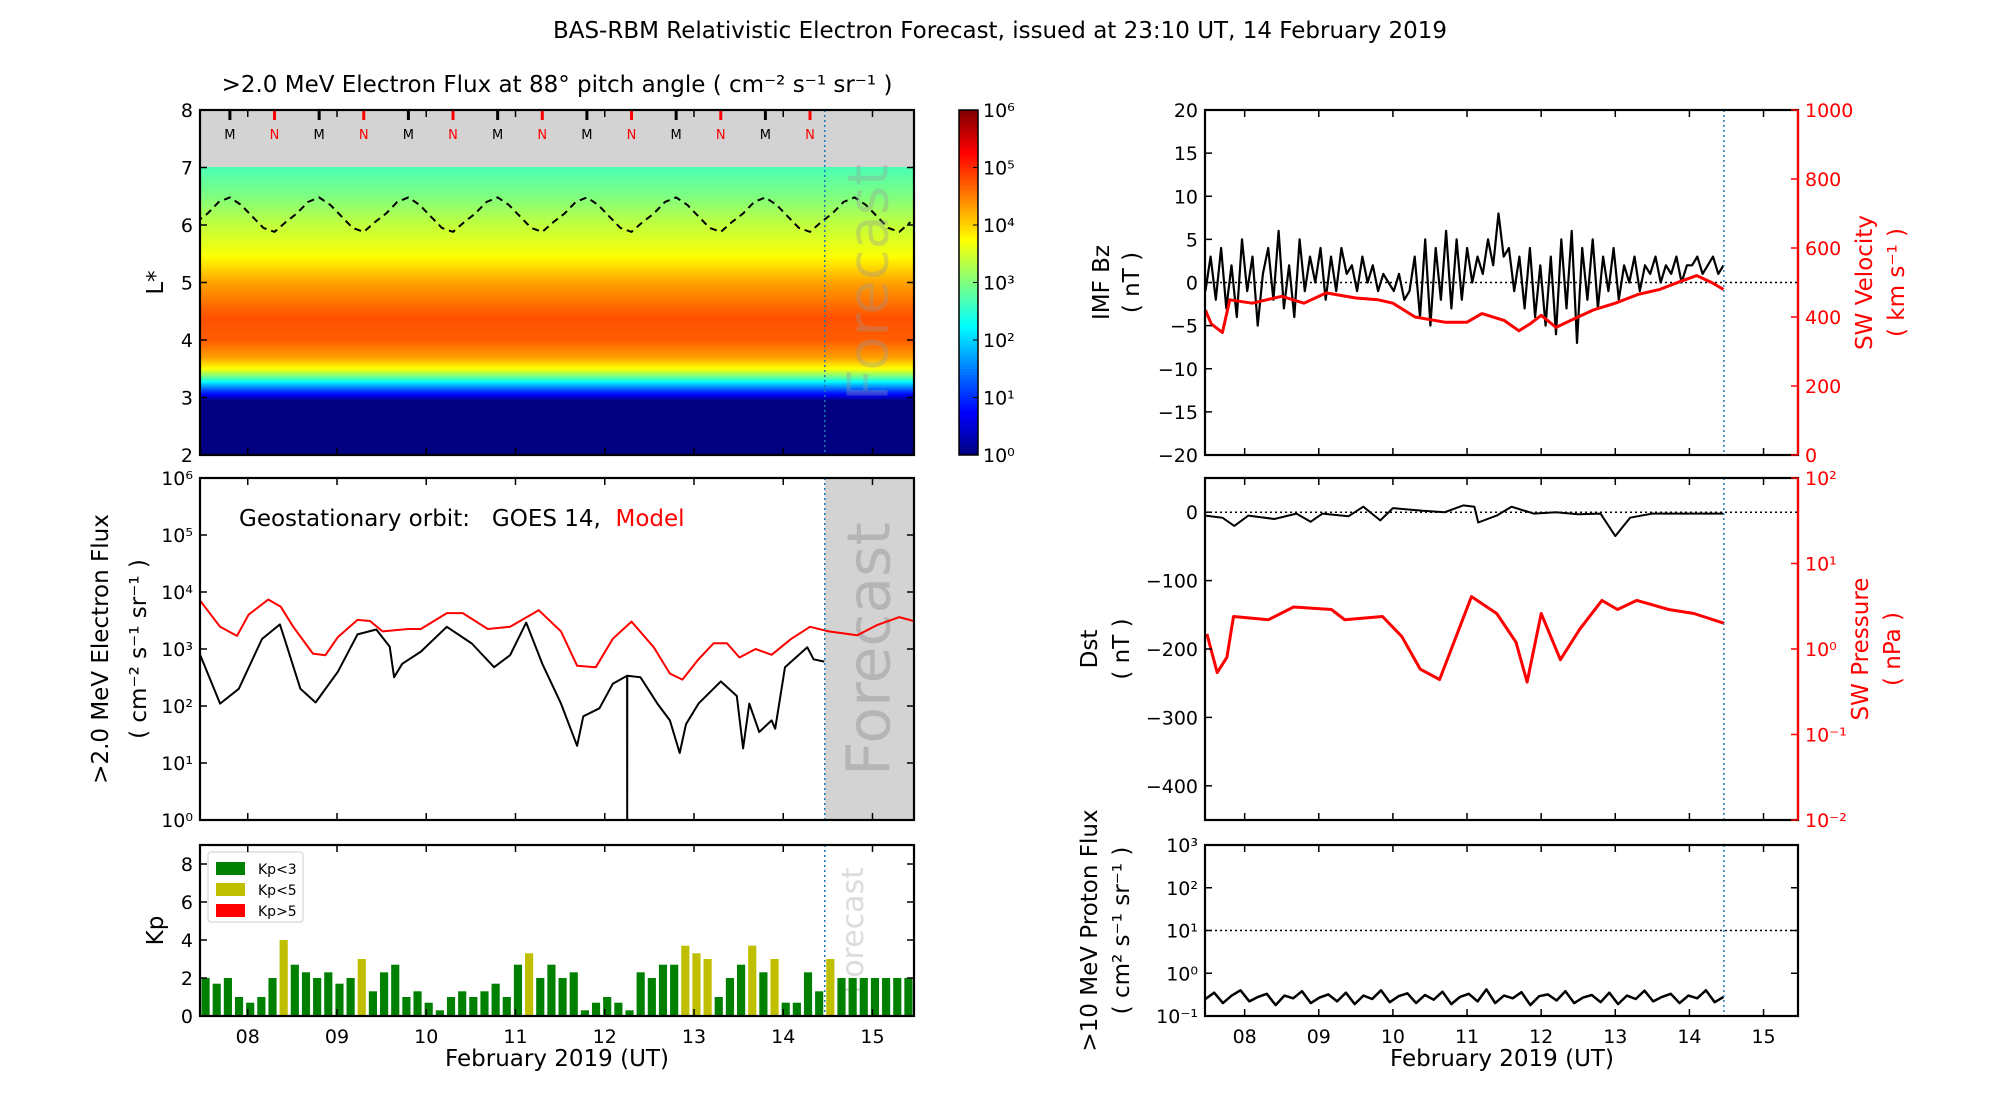 The height and width of the screenshot is (1100, 2000). I want to click on x-tick-label: 12, so click(605, 1037).